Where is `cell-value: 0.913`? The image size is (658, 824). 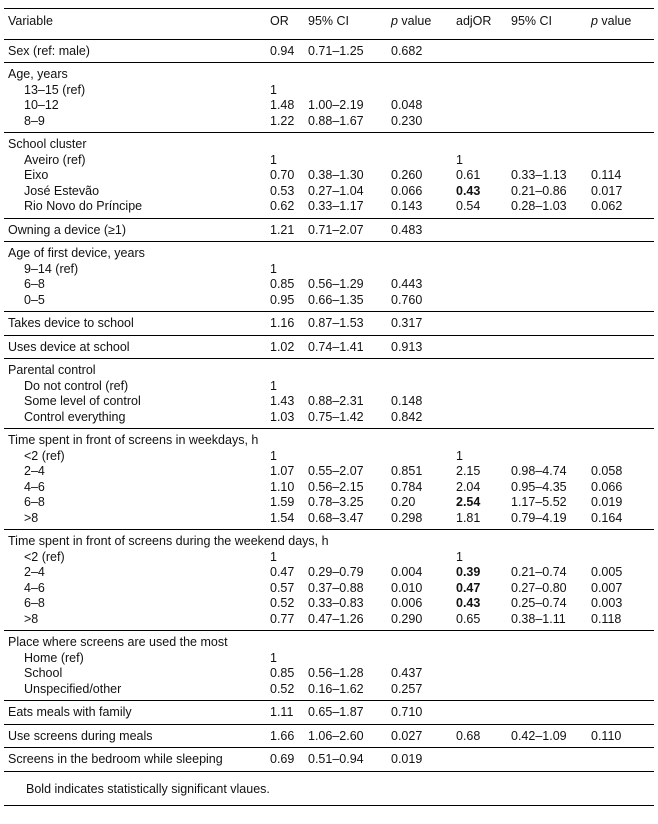 cell-value: 0.913 is located at coordinates (407, 346).